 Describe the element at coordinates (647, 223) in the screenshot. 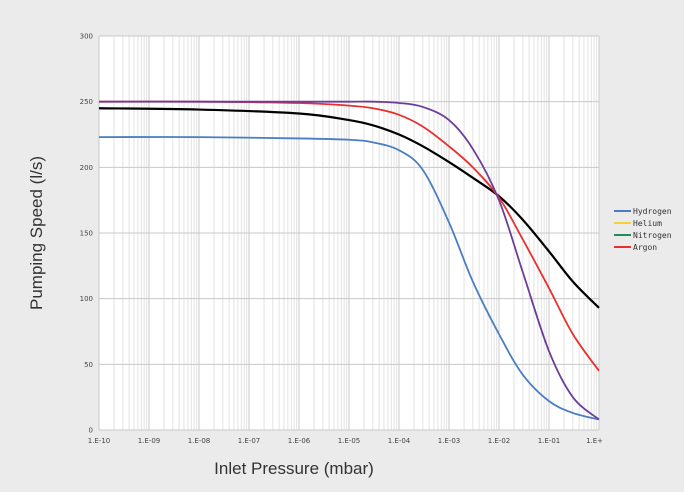

I see `legend-label: Helium` at that location.